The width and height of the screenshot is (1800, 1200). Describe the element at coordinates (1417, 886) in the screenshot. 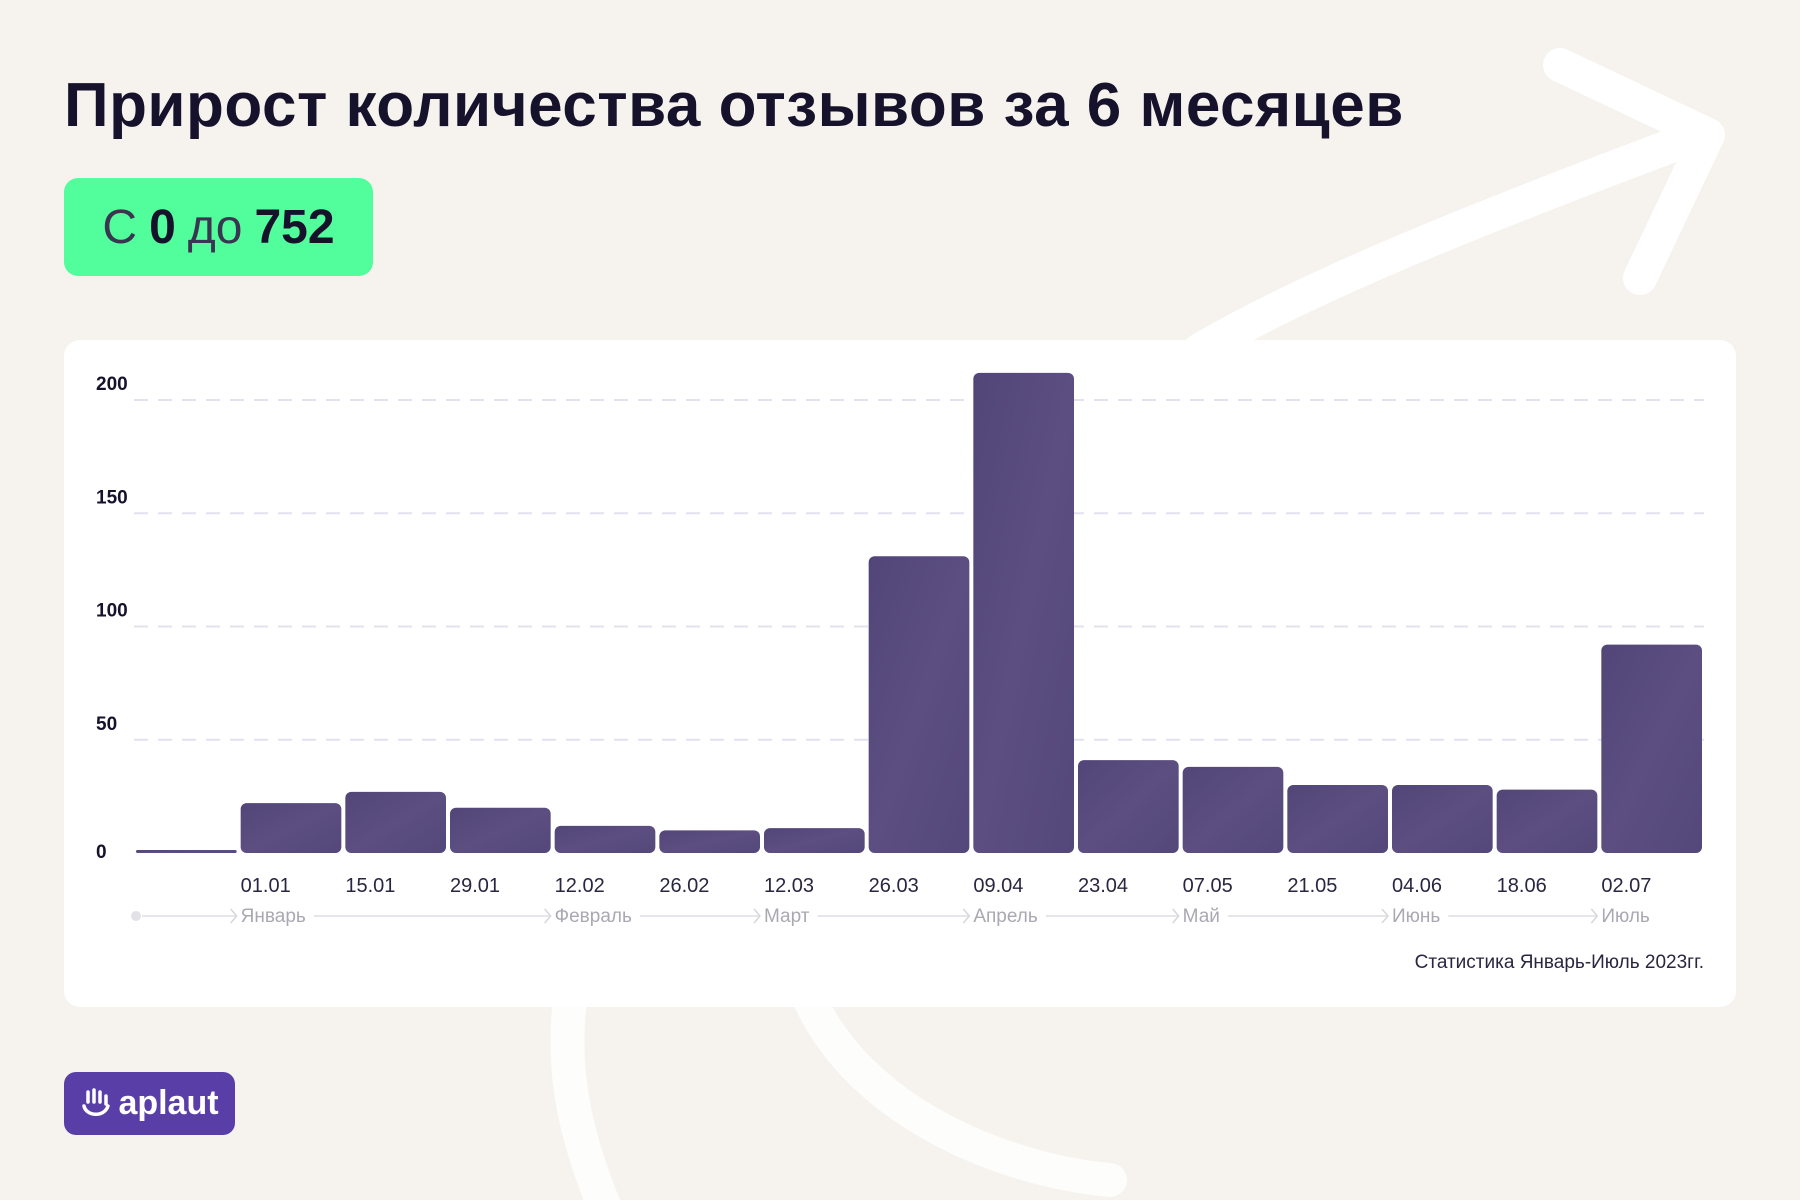

I see `x-tick-label: 04.06` at that location.